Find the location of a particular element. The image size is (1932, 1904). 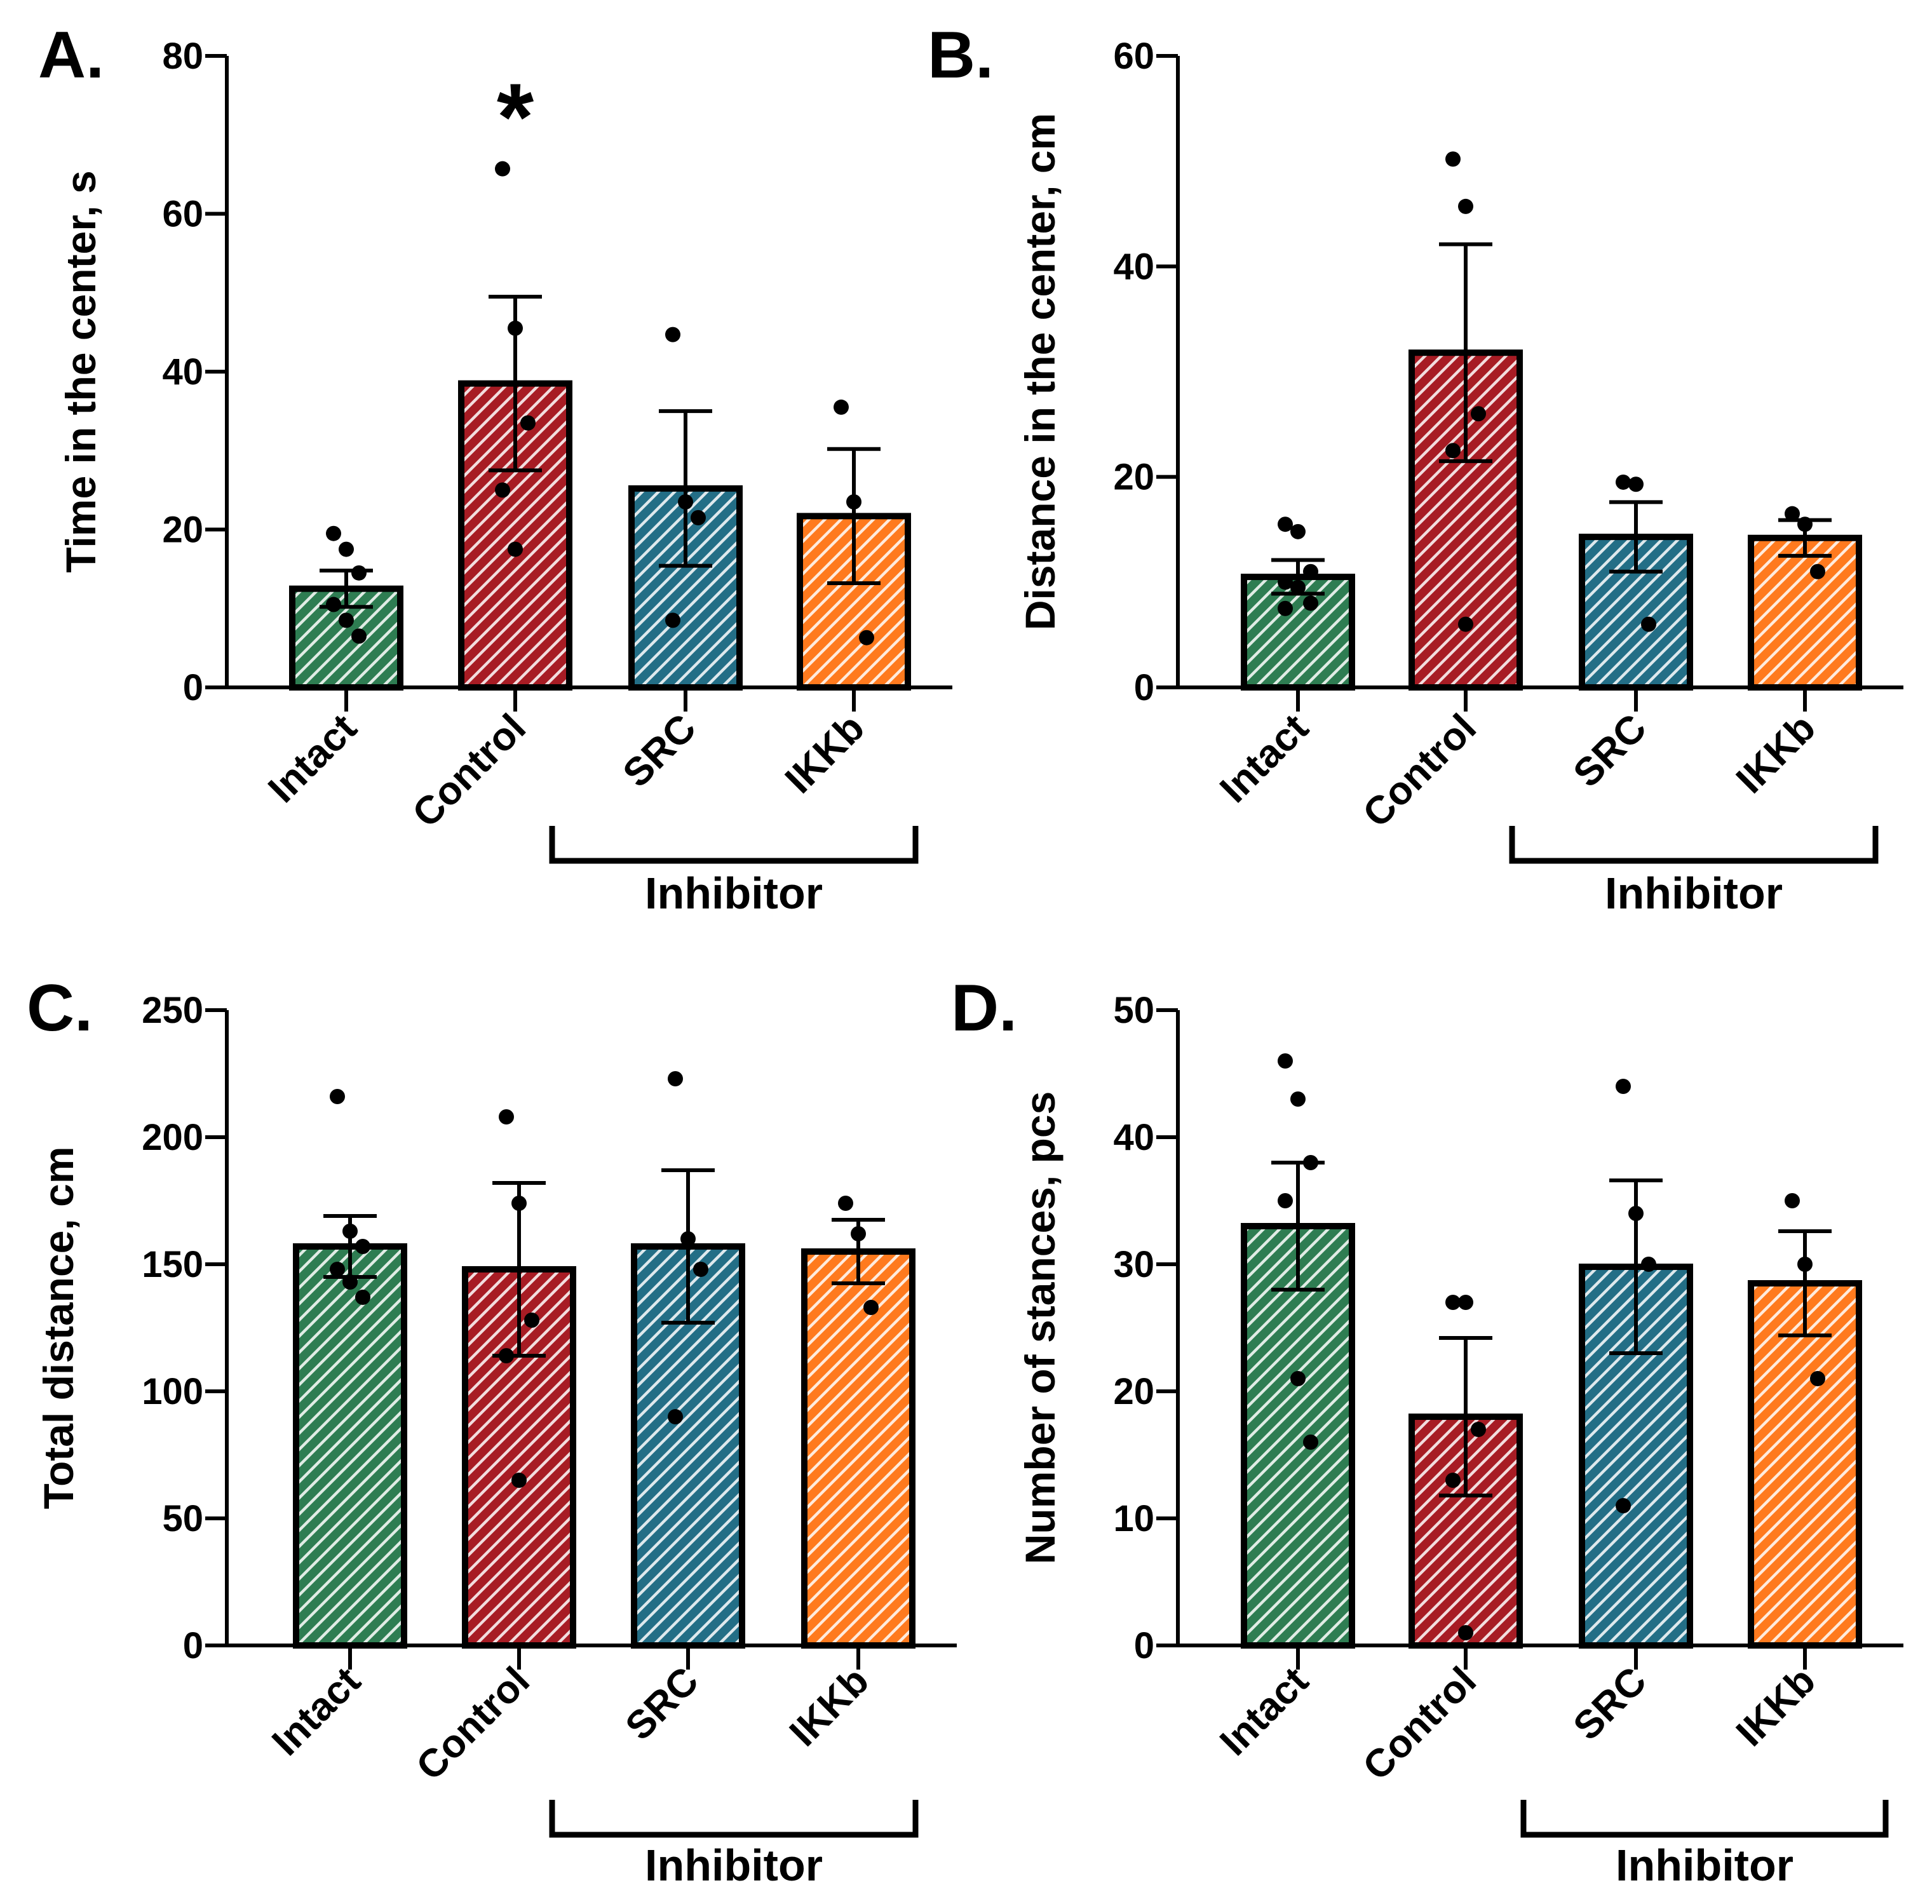

y-axis-title: Total distance, cm is located at coordinates (58, 1328).